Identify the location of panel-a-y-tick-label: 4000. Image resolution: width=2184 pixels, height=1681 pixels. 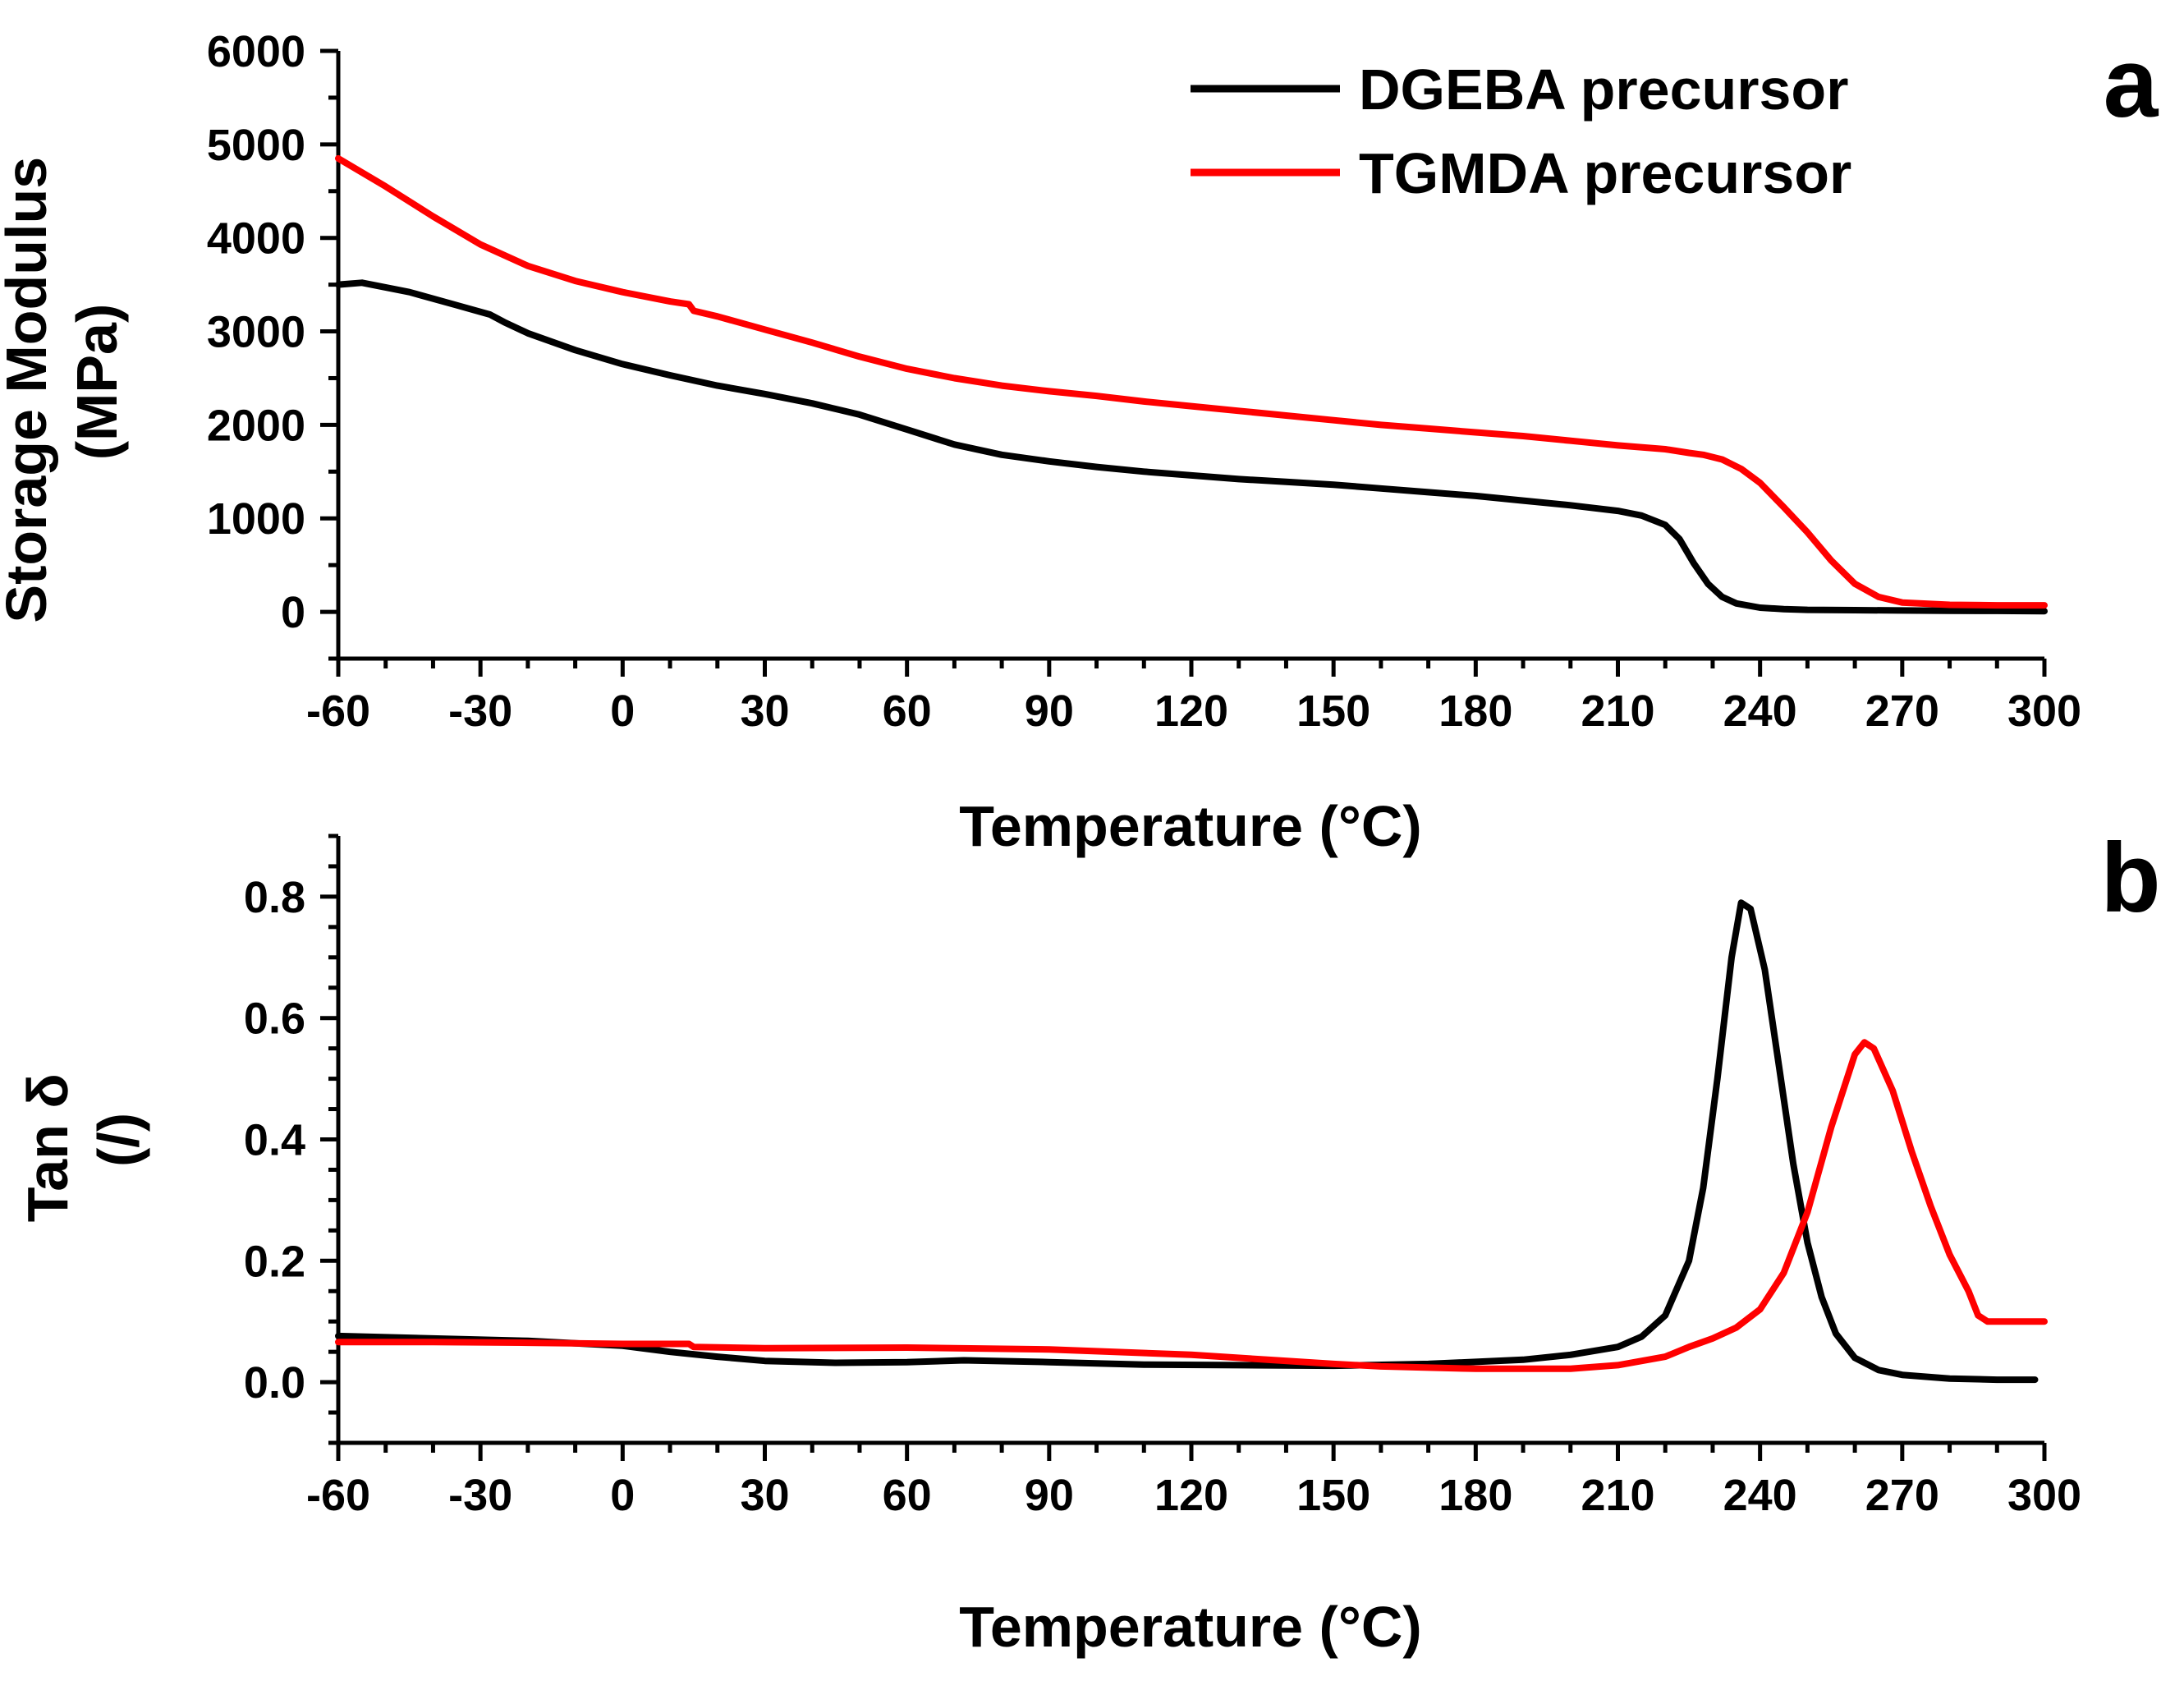
(256, 239).